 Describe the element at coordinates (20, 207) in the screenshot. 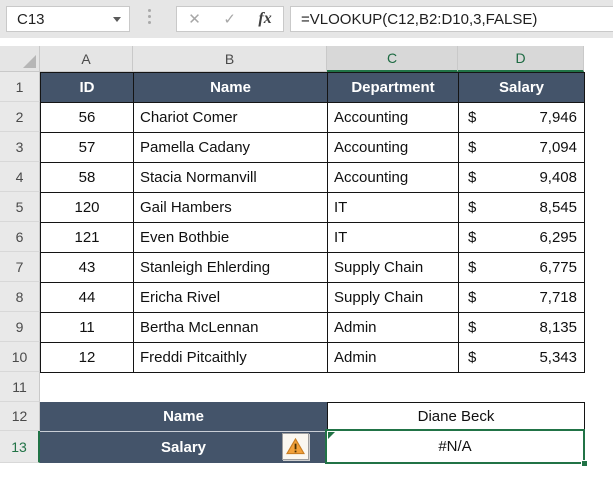

I see `row-header-5: 5` at that location.